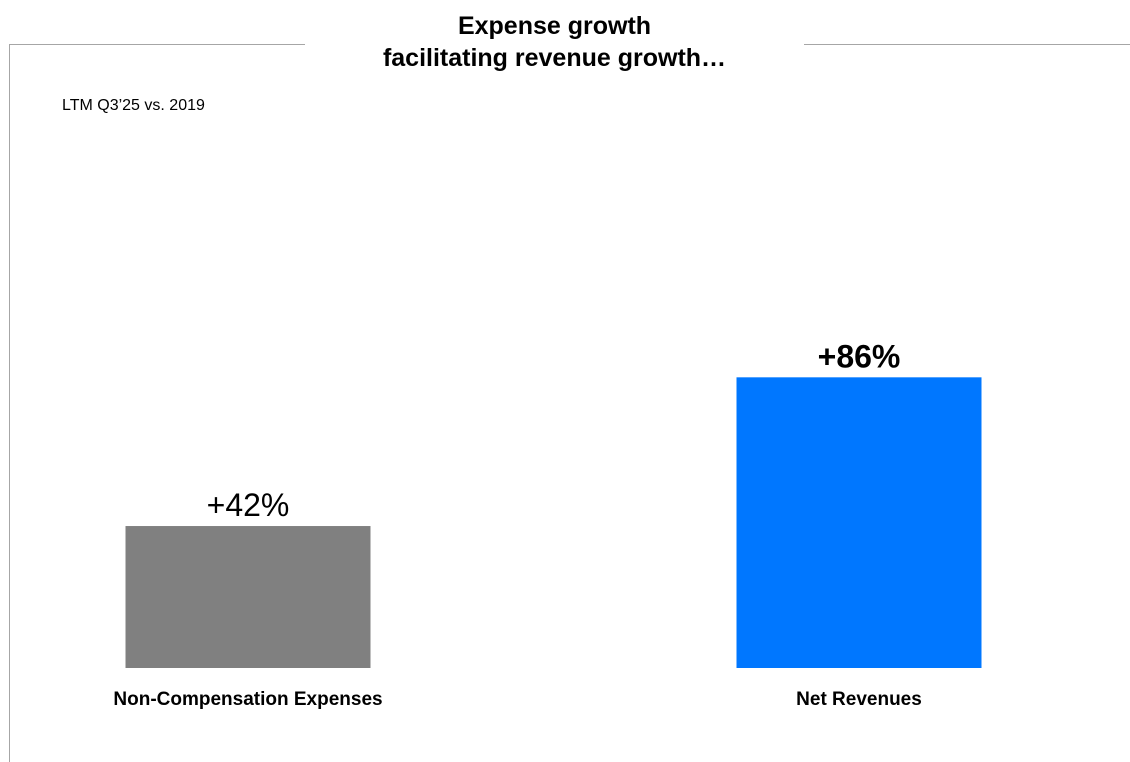 This screenshot has height=762, width=1130. Describe the element at coordinates (133, 105) in the screenshot. I see `chart-subtitle: LTM Q3’25 vs. 2019` at that location.